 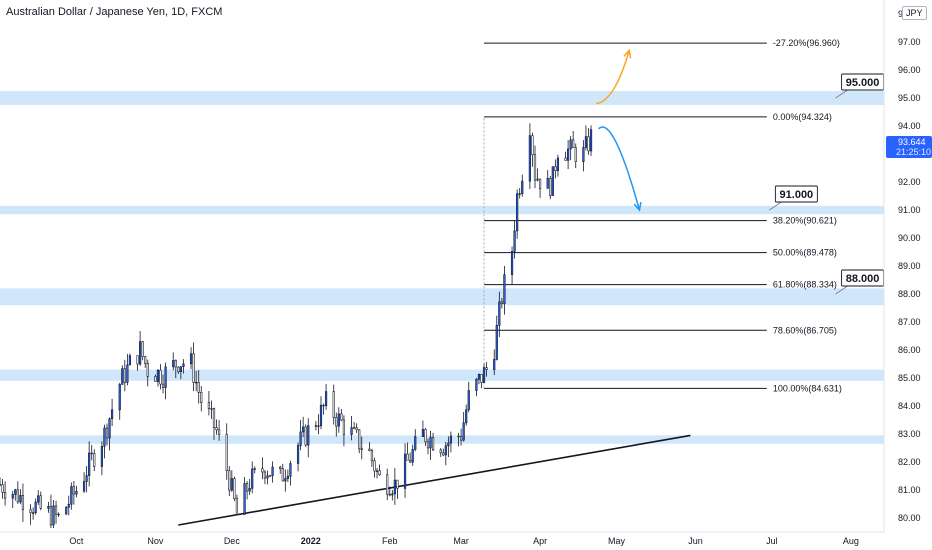 I want to click on callout-label: 91.000, so click(x=797, y=195).